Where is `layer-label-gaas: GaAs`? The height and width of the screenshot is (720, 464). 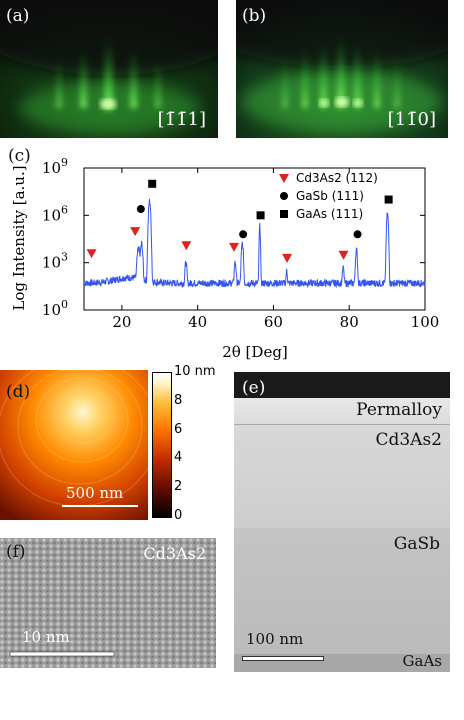
layer-label-gaas: GaAs is located at coordinates (422, 661).